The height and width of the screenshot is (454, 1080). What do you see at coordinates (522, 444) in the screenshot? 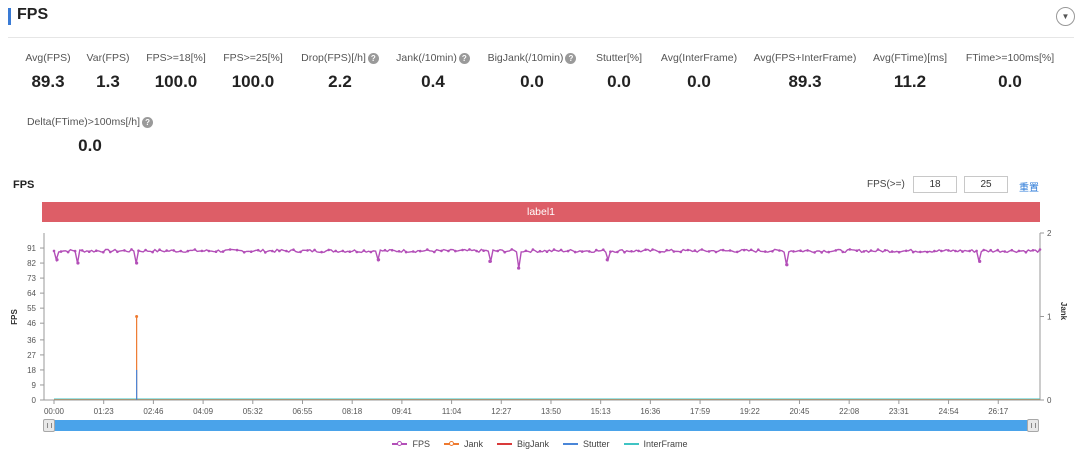
I see `legend-item-bigjank: BigJank` at bounding box center [522, 444].